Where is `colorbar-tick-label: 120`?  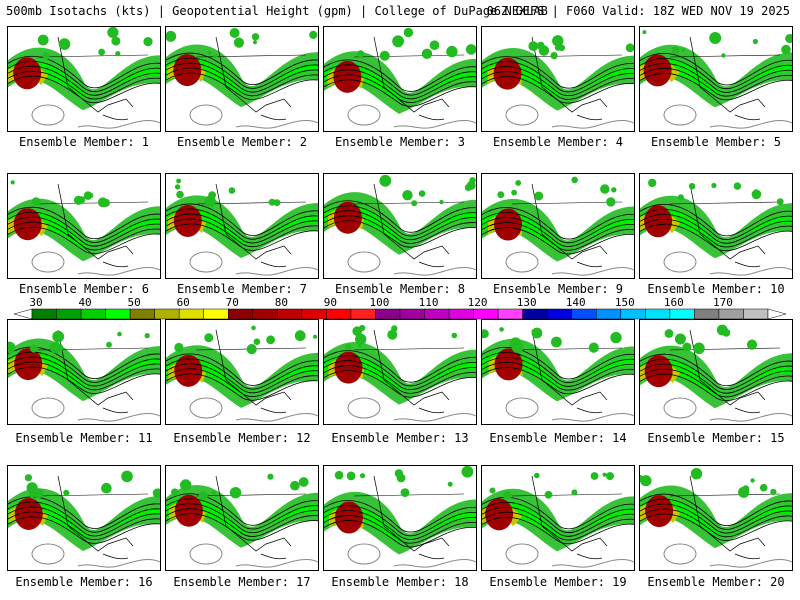 colorbar-tick-label: 120 is located at coordinates (477, 302).